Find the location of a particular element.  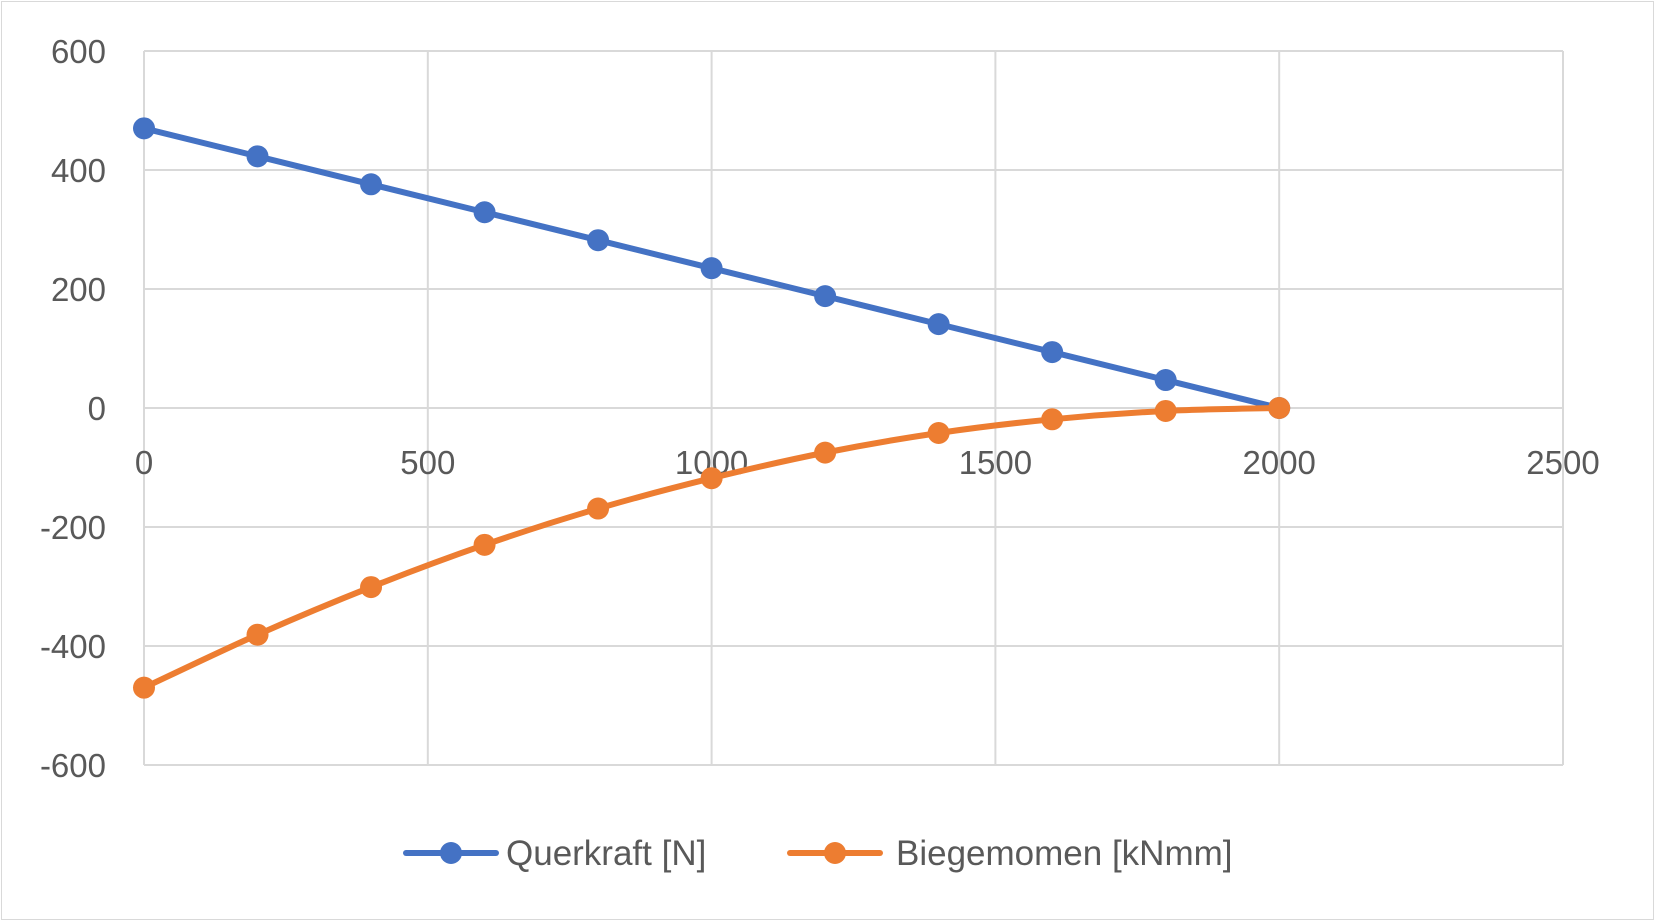

y-tick-label: 200 is located at coordinates (78, 289).